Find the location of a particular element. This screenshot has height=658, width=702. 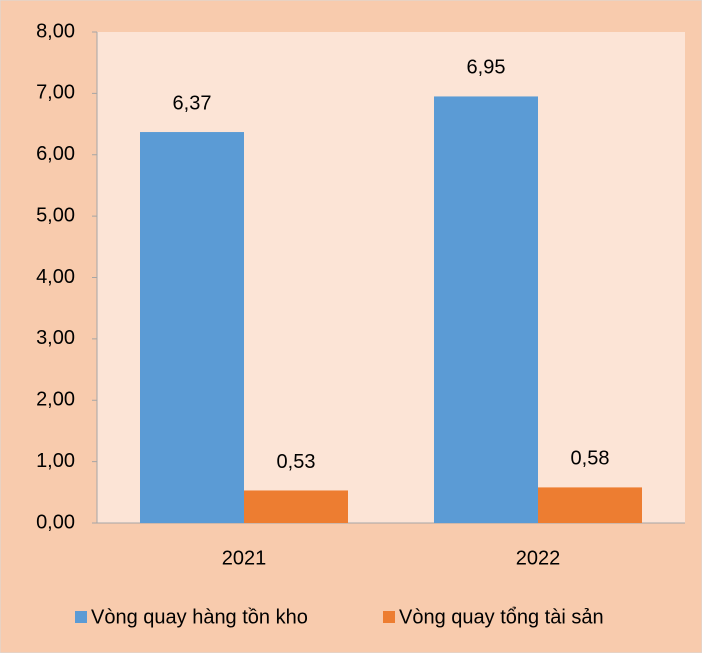

y-tick-label: 0,00 is located at coordinates (55, 522).